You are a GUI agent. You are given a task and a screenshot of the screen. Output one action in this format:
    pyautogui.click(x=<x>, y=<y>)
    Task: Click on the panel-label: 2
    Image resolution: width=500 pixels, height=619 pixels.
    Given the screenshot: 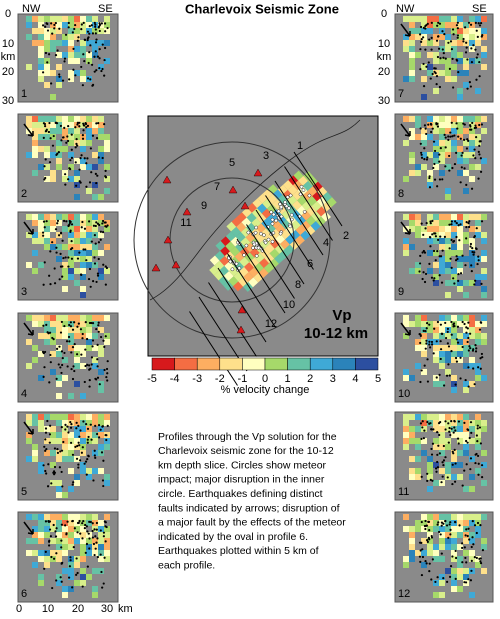 What is the action you would take?
    pyautogui.click(x=24, y=194)
    